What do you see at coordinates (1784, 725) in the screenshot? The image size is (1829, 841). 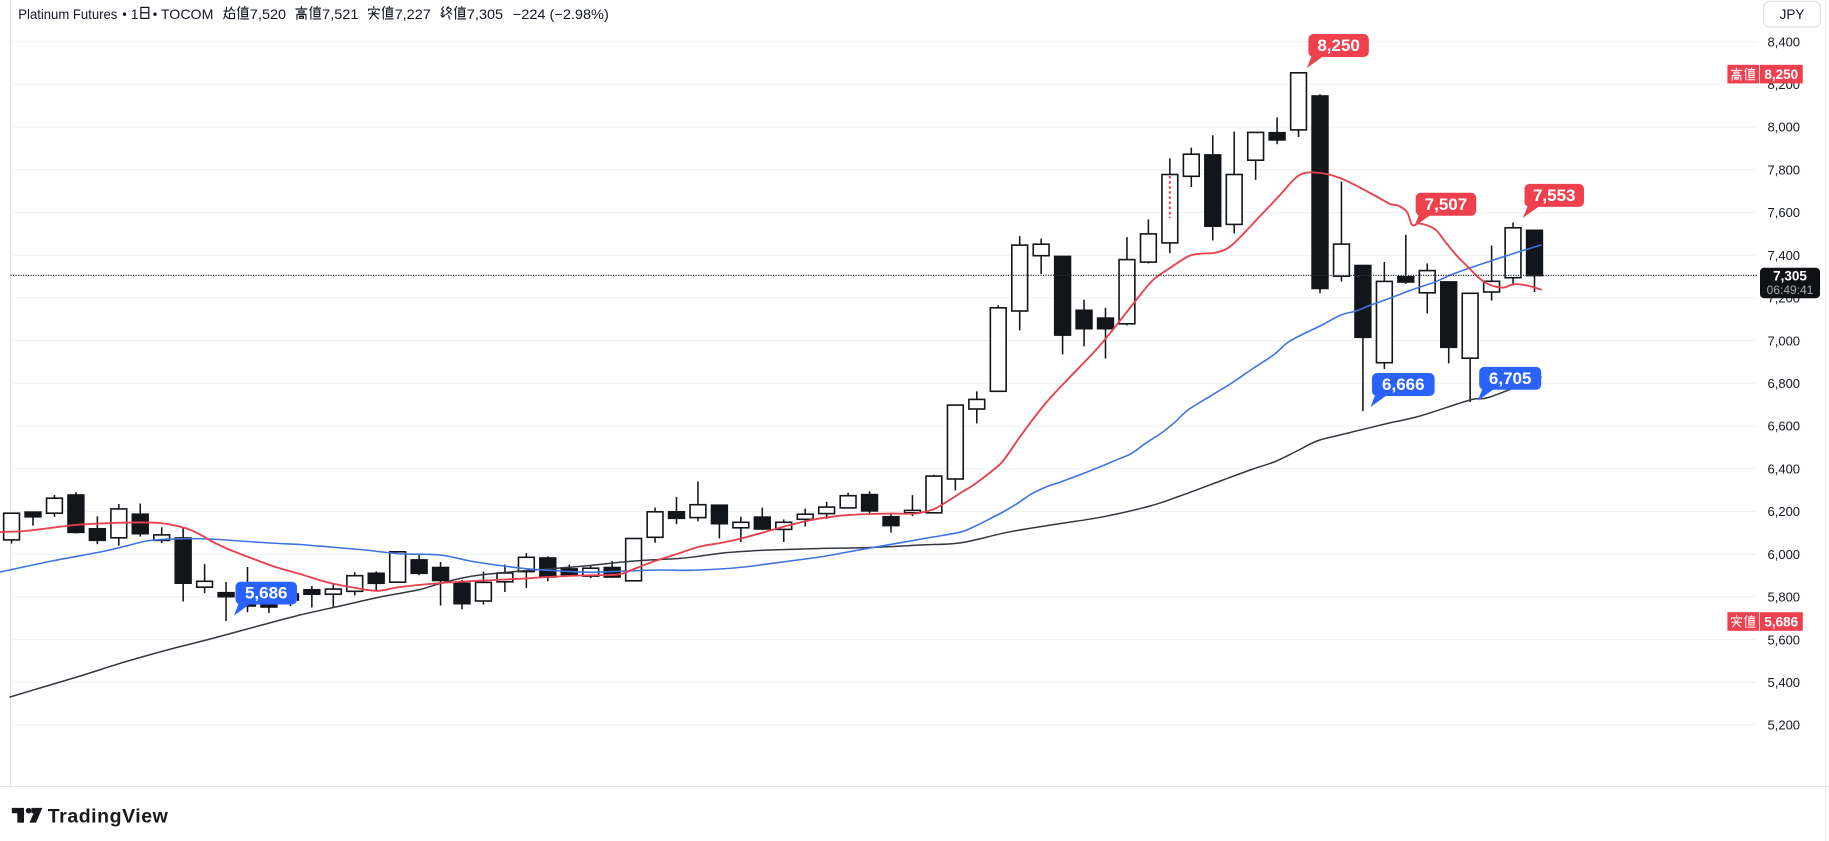 I see `svg-text: 5,200` at bounding box center [1784, 725].